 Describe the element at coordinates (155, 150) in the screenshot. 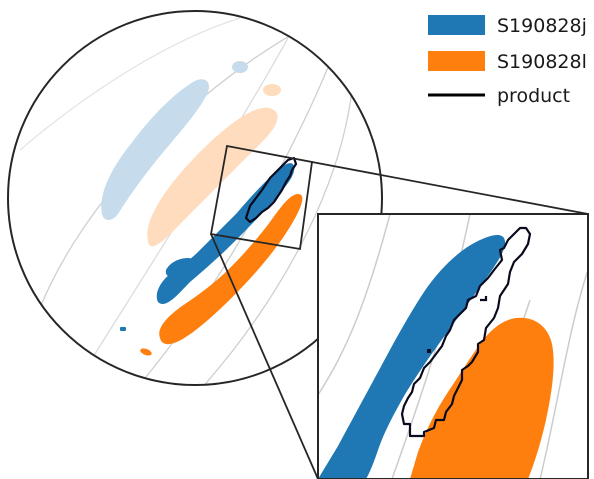

I see `s190828j-faded-main-blob` at that location.